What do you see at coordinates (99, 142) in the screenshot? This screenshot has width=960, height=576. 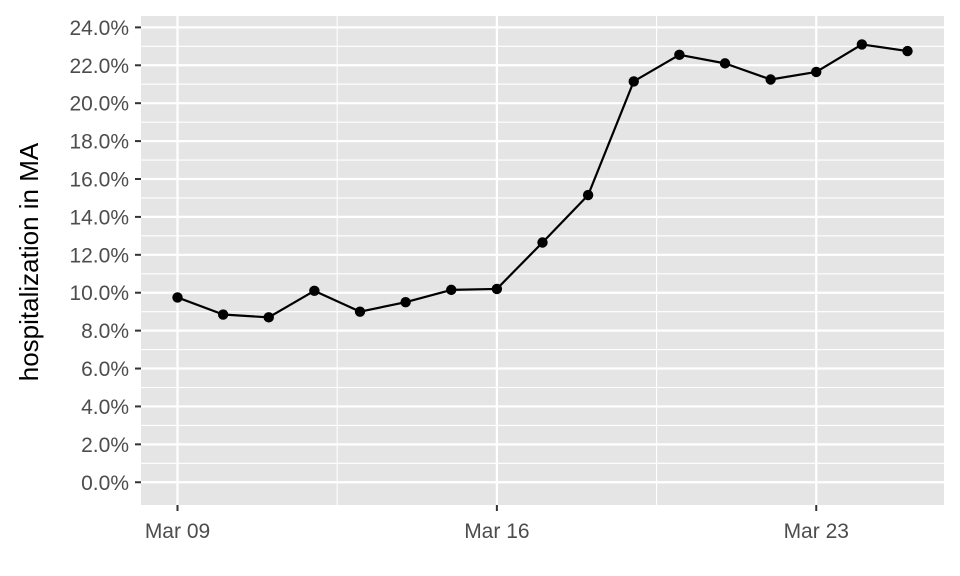 I see `y-tick-label: 18.0%` at bounding box center [99, 142].